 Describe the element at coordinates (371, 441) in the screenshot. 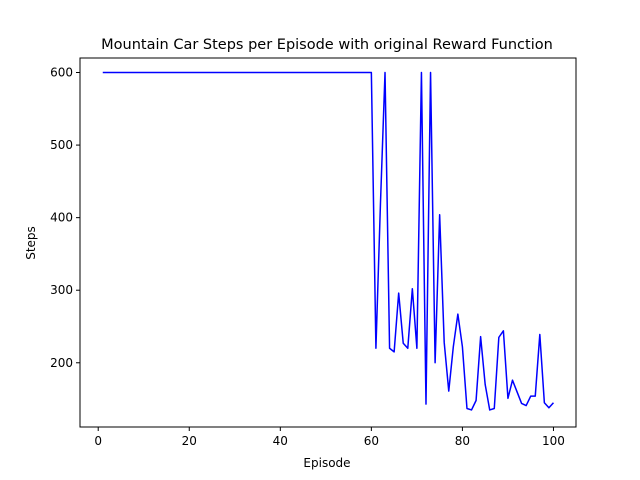

I see `x-tick-label: 60` at that location.